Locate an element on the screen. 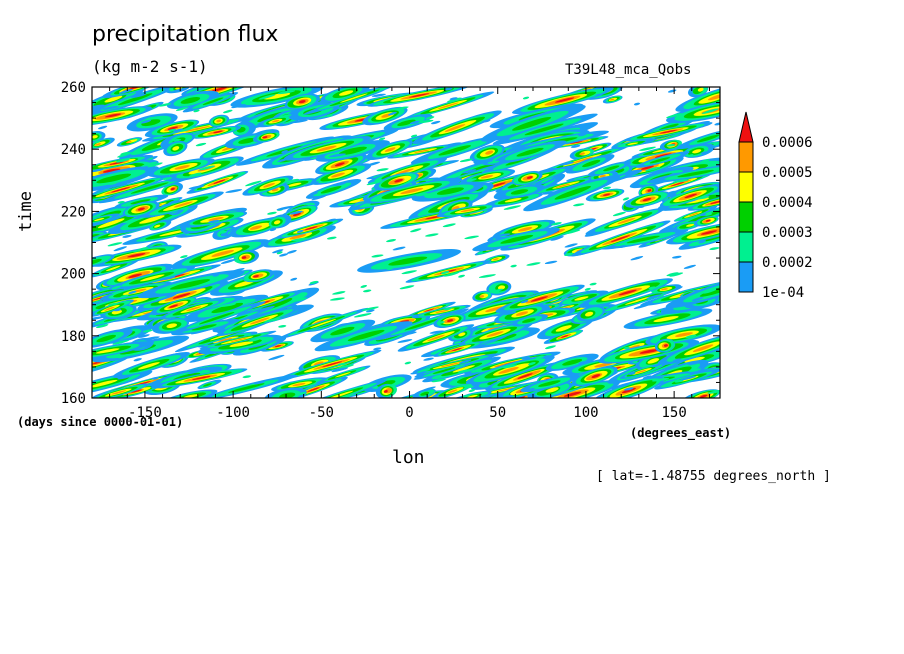 The height and width of the screenshot is (654, 904). y-tick-label: 160 is located at coordinates (73, 399).